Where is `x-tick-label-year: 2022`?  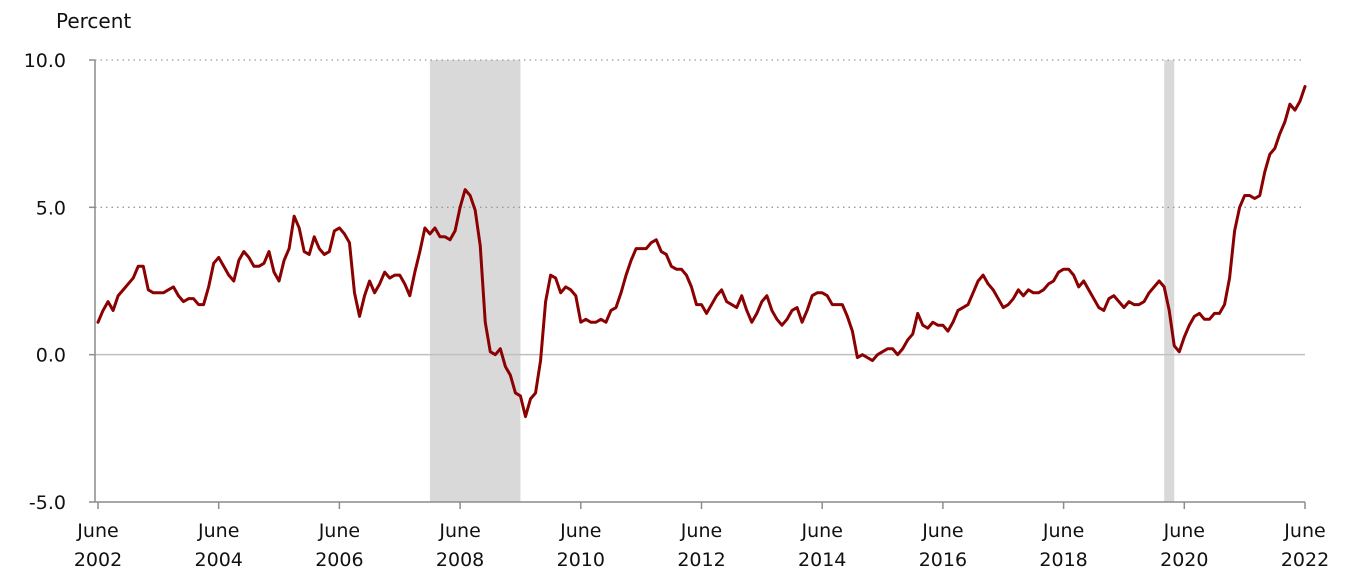 x-tick-label-year: 2022 is located at coordinates (1305, 560).